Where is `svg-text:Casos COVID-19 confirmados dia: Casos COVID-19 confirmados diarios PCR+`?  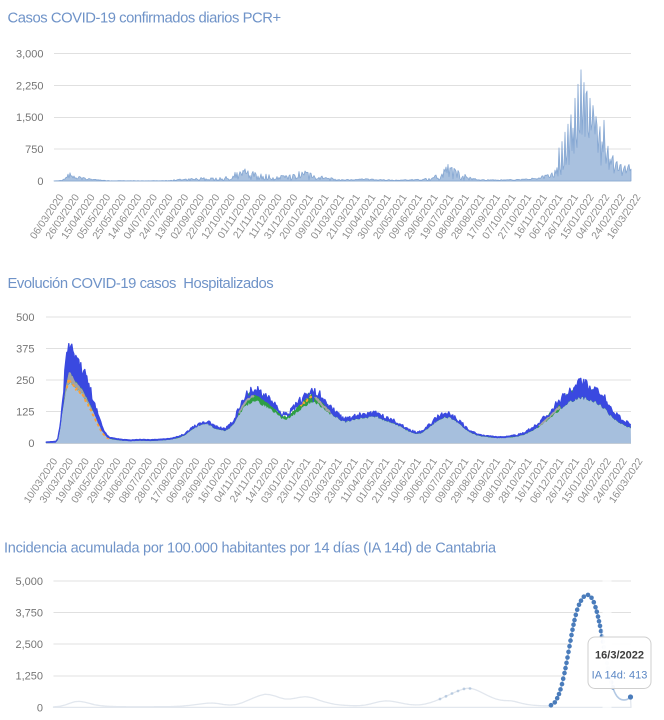
svg-text:Casos COVID-19 confirmados dia: Casos COVID-19 confirmados diarios PCR+ is located at coordinates (144, 19).